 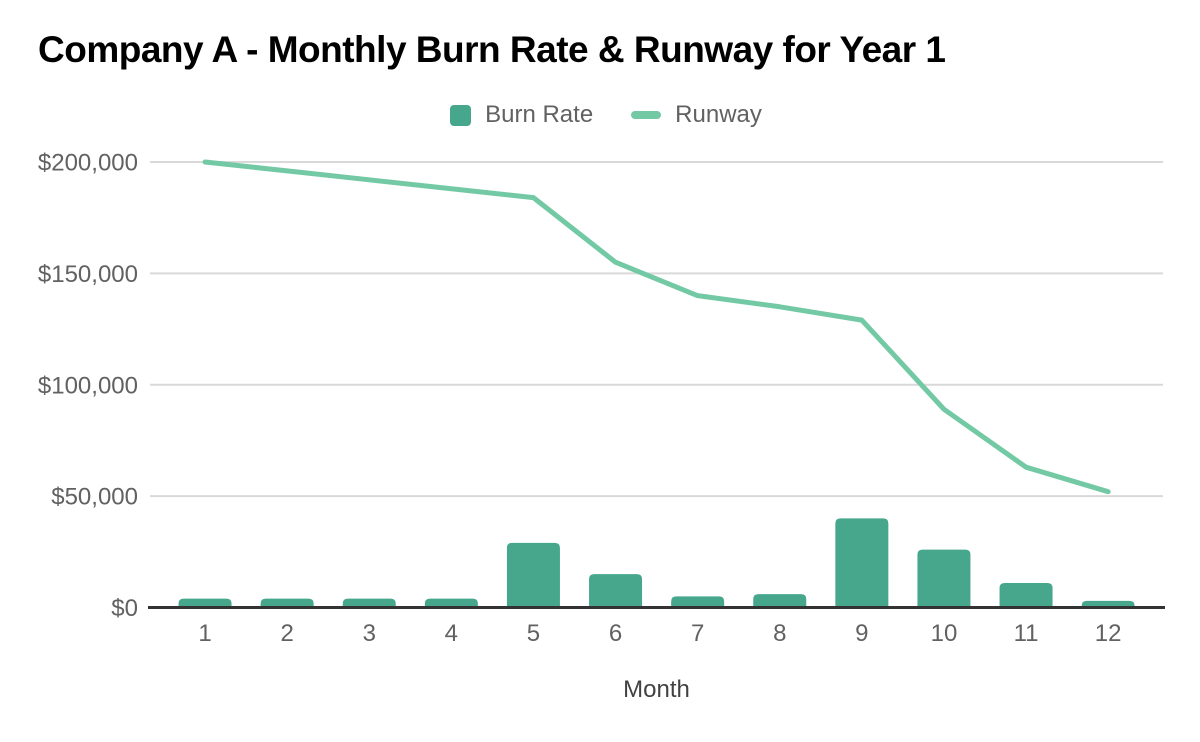 What do you see at coordinates (124, 608) in the screenshot?
I see `y-tick-label: $0` at bounding box center [124, 608].